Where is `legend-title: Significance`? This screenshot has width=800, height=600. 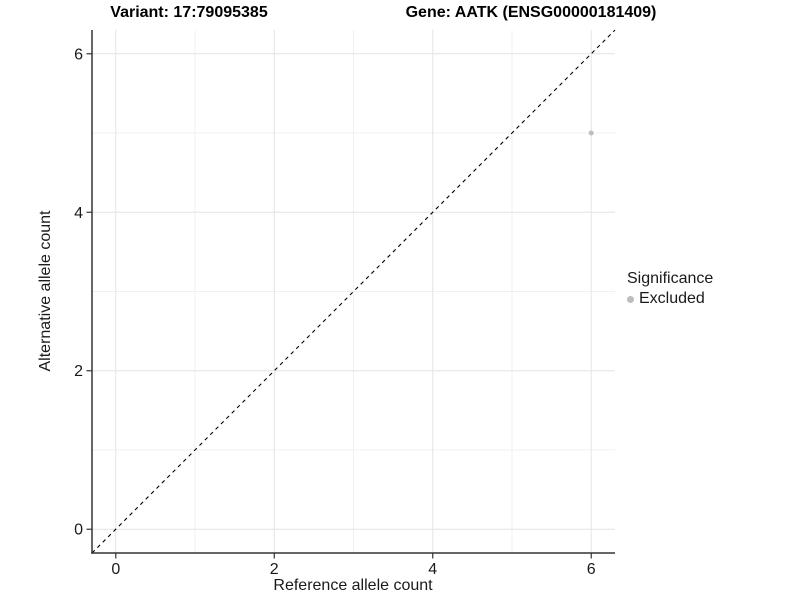
legend-title: Significance is located at coordinates (670, 278).